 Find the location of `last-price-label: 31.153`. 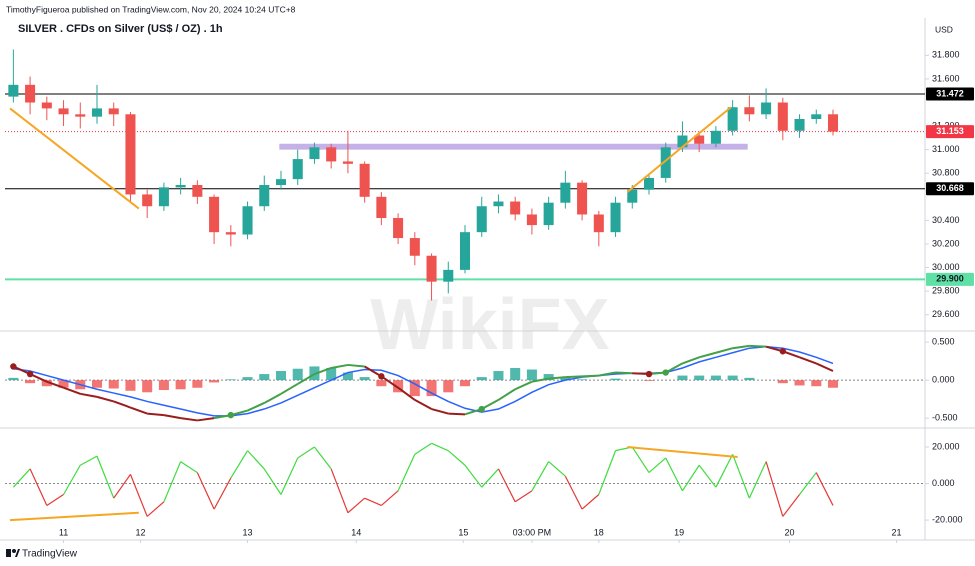

last-price-label: 31.153 is located at coordinates (950, 131).